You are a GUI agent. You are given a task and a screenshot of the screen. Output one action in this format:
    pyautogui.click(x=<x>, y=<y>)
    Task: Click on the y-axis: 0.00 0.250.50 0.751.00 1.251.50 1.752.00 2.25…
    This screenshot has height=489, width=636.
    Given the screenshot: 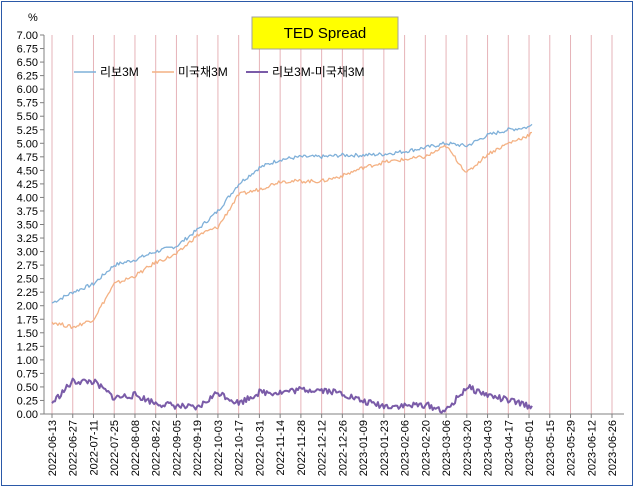 What is the action you would take?
    pyautogui.click(x=31, y=225)
    